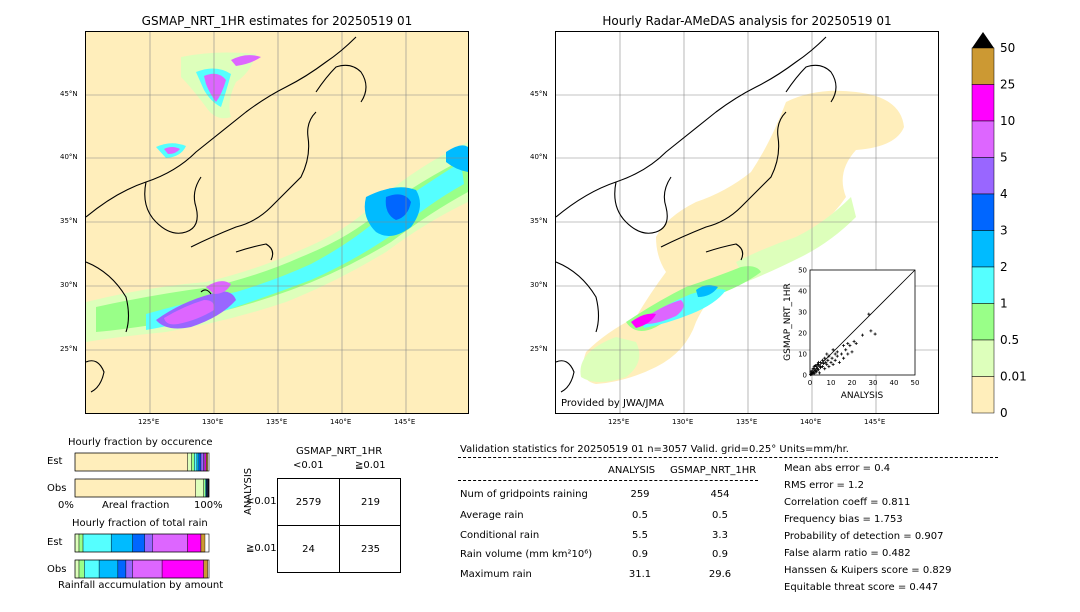 Image resolution: width=1080 pixels, height=612 pixels. I want to click on scatter-xtick-50: 50, so click(915, 383).